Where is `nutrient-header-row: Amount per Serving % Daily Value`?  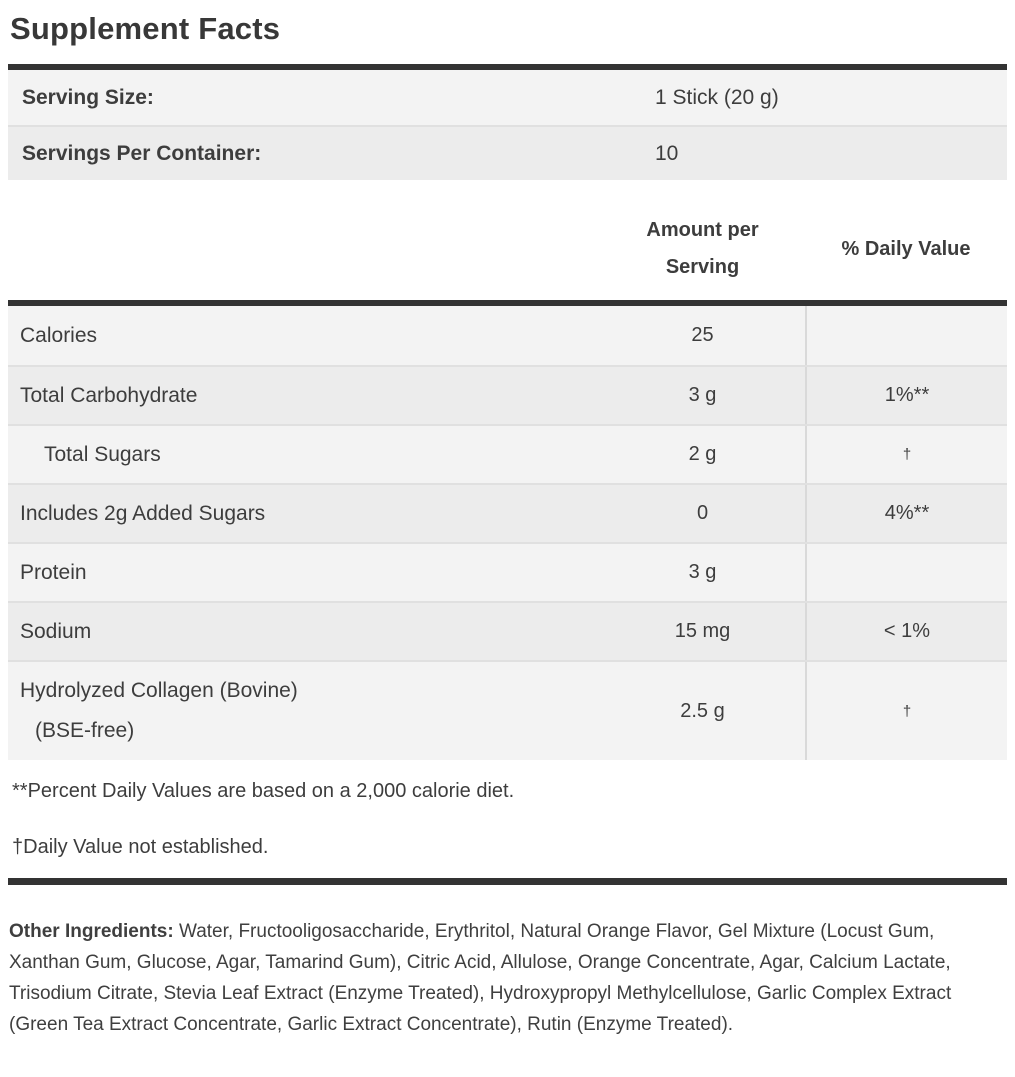 nutrient-header-row: Amount per Serving % Daily Value is located at coordinates (507, 240).